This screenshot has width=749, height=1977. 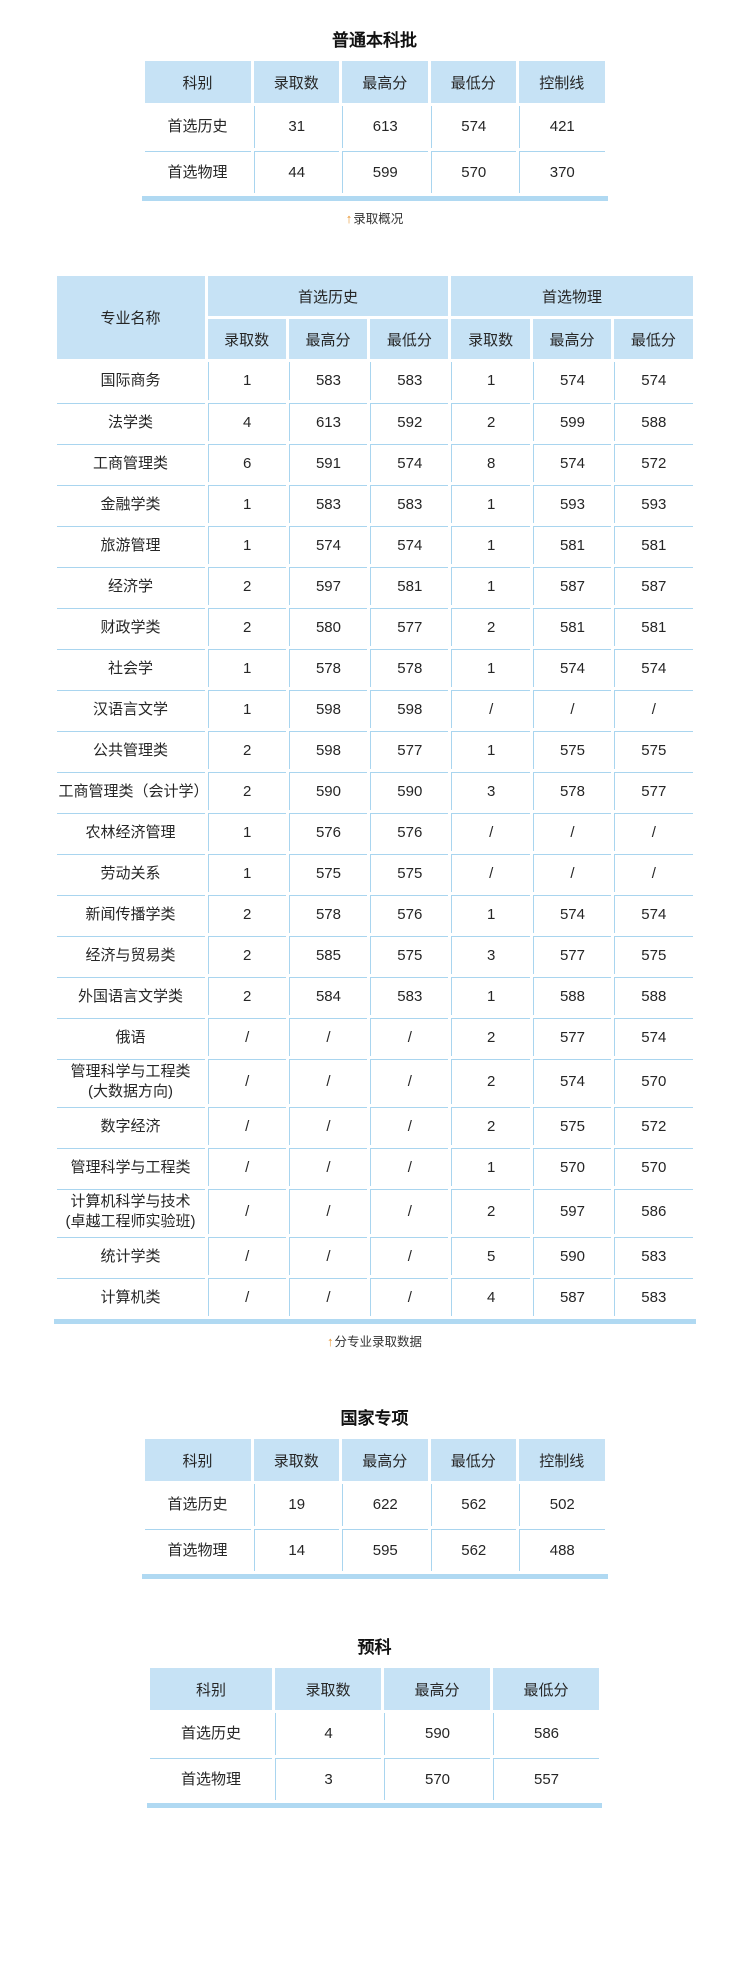 I want to click on table-row: 数字经济 / //2 575 572, so click(x=374, y=1126).